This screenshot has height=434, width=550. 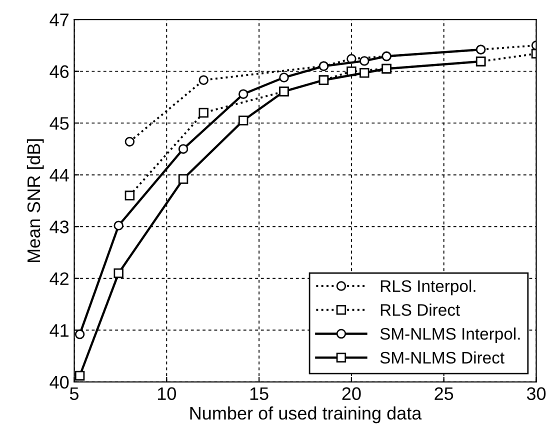 What do you see at coordinates (420, 310) in the screenshot?
I see `legend-label: RLS Direct` at bounding box center [420, 310].